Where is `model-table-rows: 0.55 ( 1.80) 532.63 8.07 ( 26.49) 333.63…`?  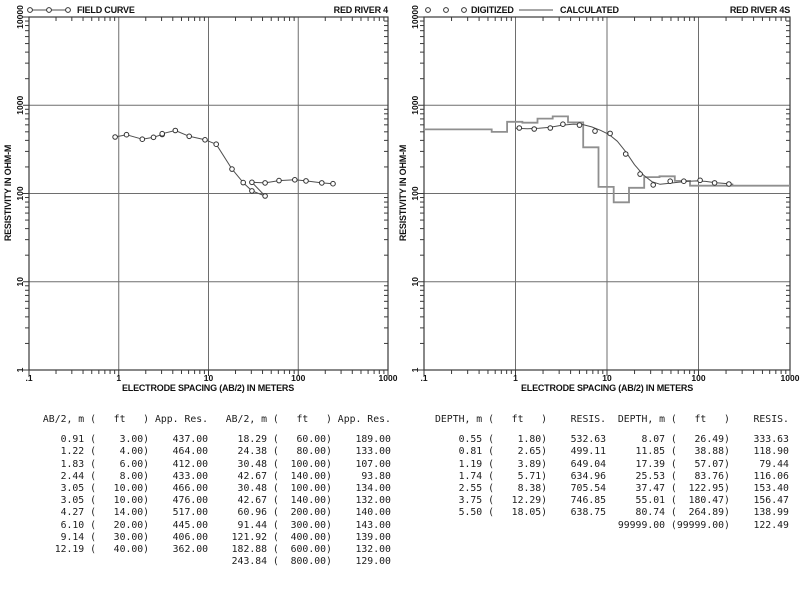 model-table-rows: 0.55 ( 1.80) 532.63 8.07 ( 26.49) 333.63… is located at coordinates (623, 482).